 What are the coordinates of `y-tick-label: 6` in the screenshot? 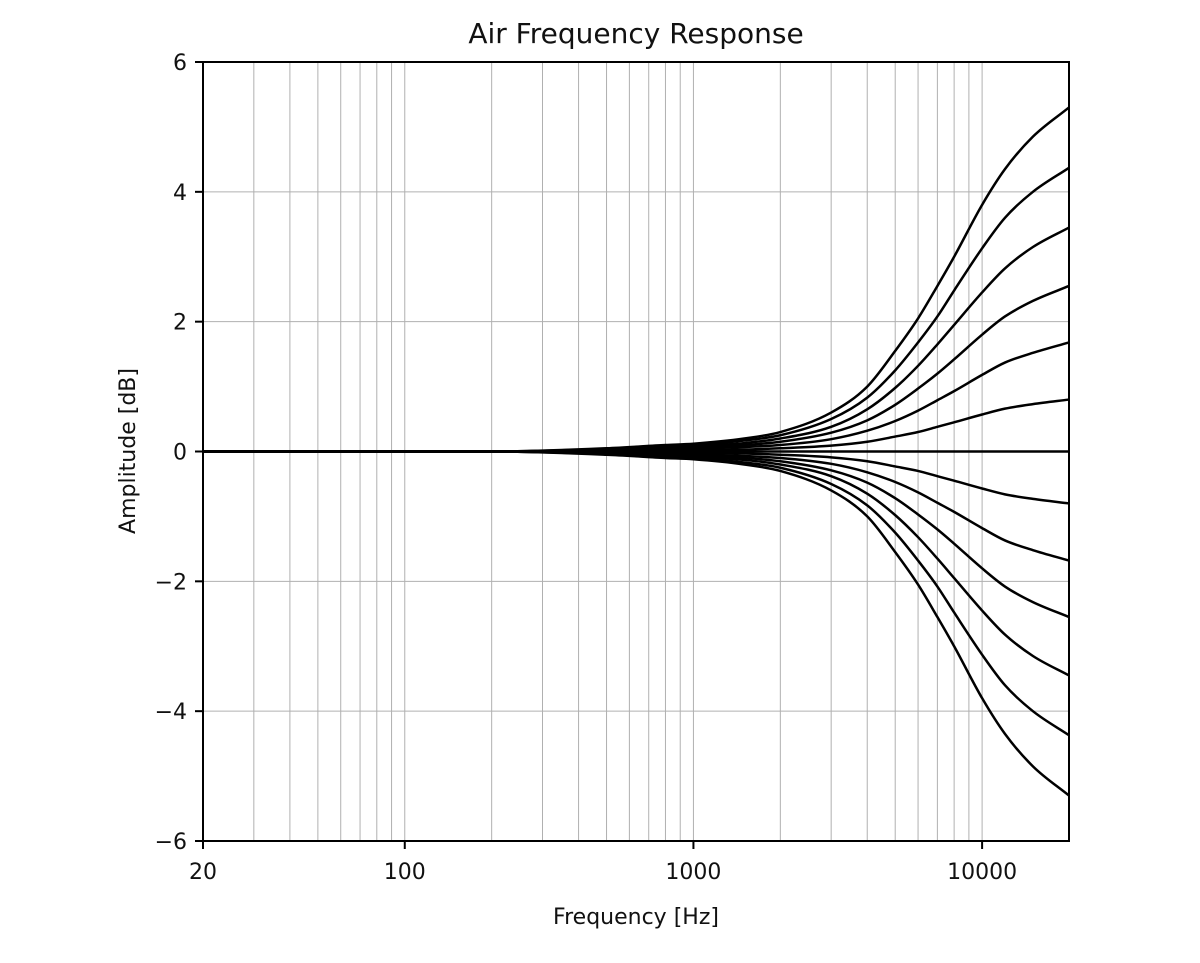 It's located at (180, 63).